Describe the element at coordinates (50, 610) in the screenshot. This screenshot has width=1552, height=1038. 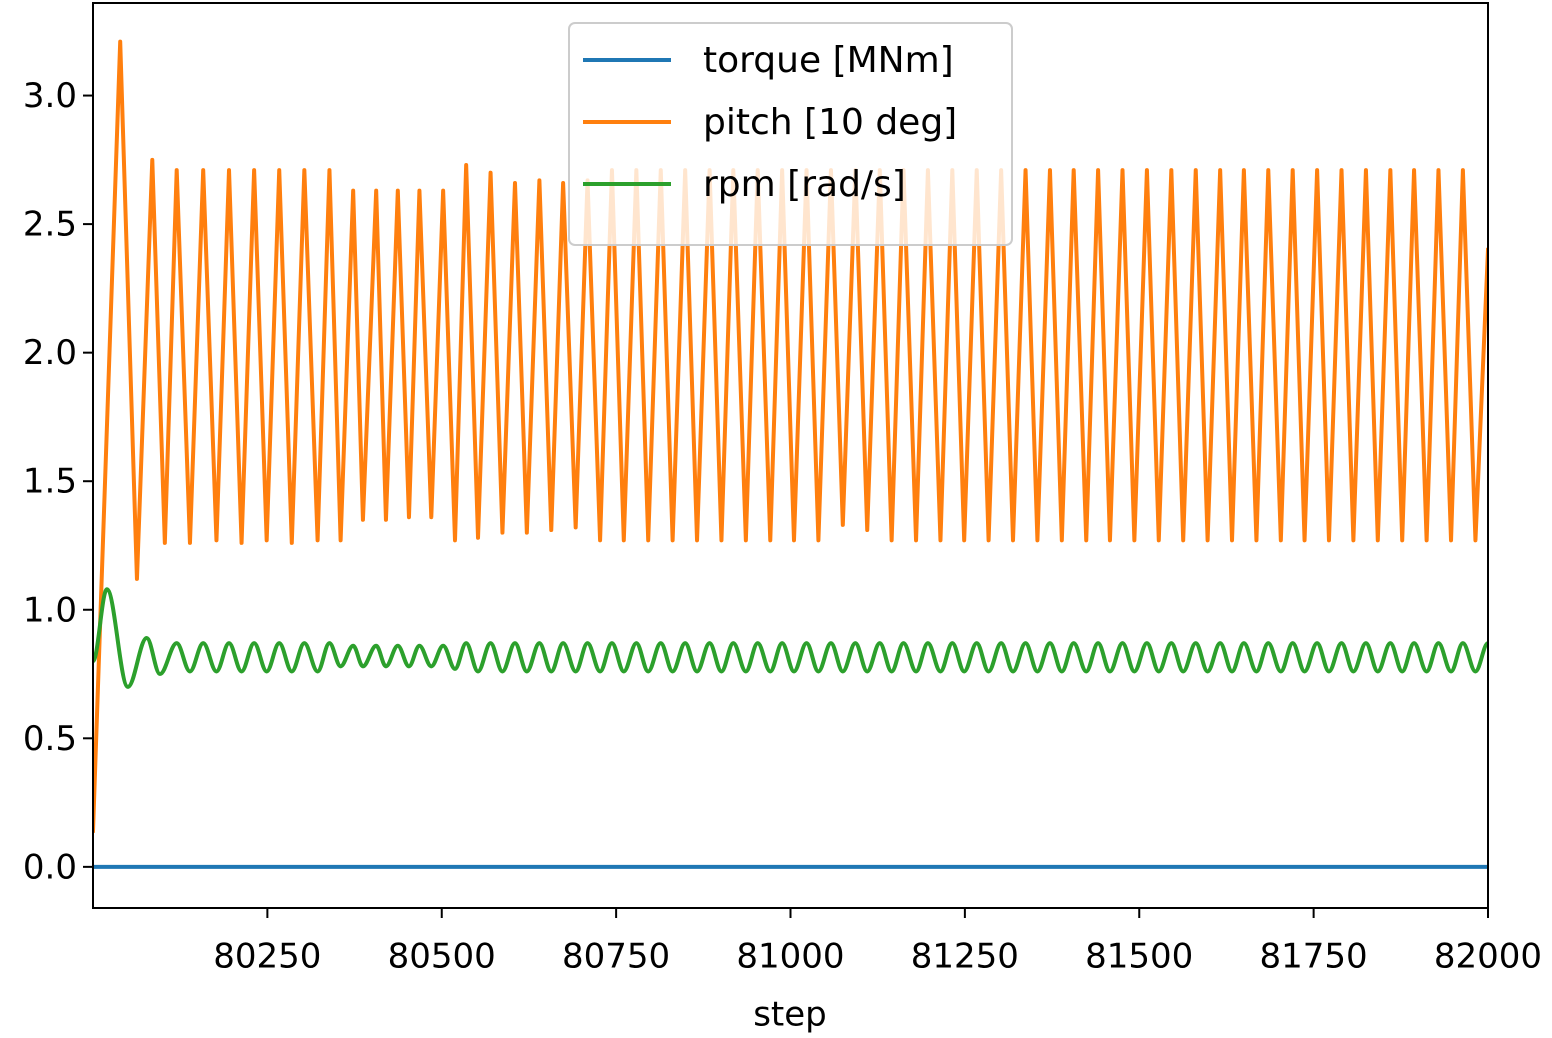
I see `y-tick-label: 1.0` at that location.